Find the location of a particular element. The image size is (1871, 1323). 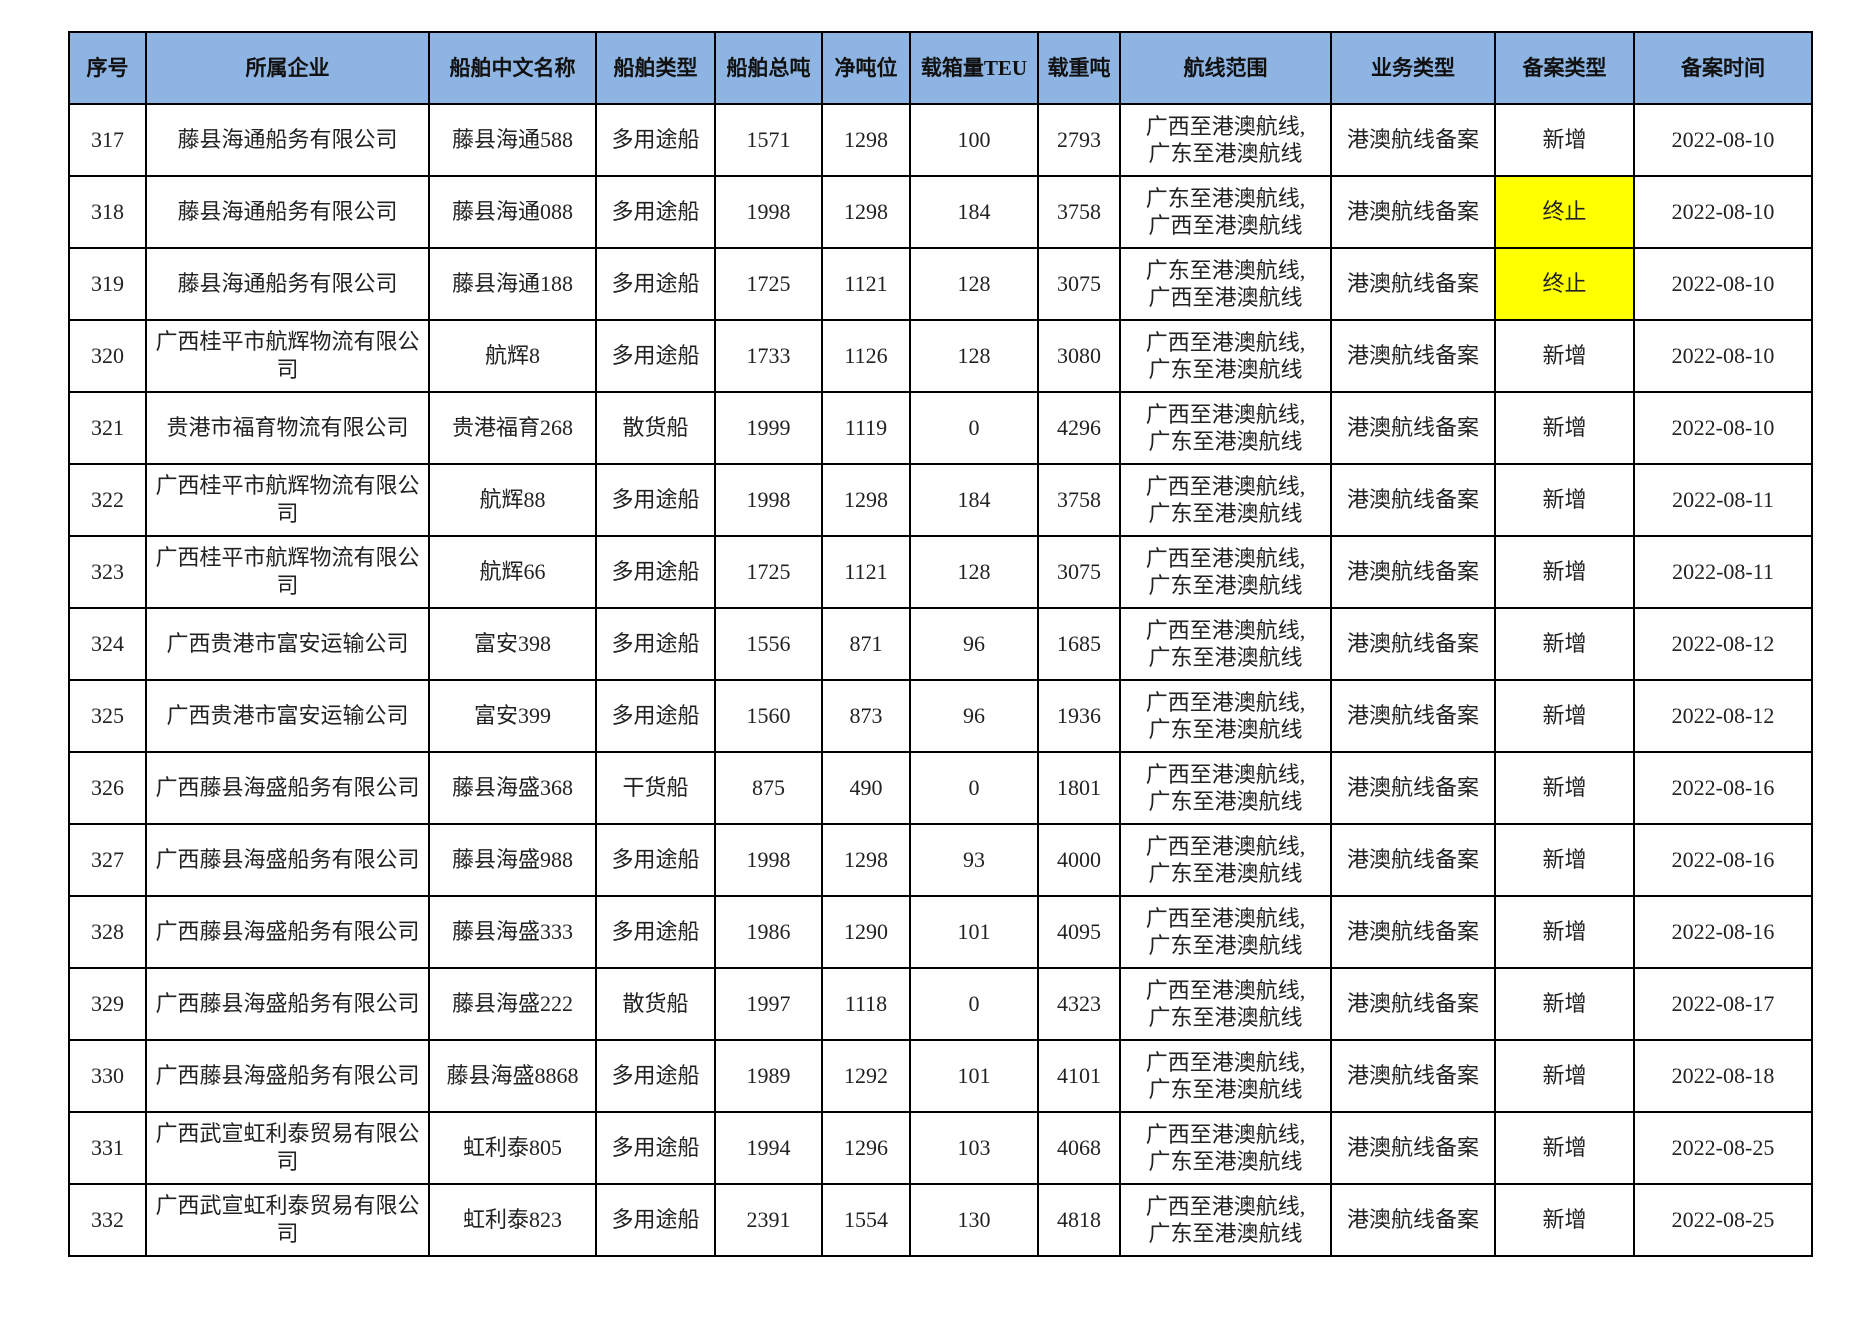

cell-ship-name: 虹利泰805 is located at coordinates (512, 1148).